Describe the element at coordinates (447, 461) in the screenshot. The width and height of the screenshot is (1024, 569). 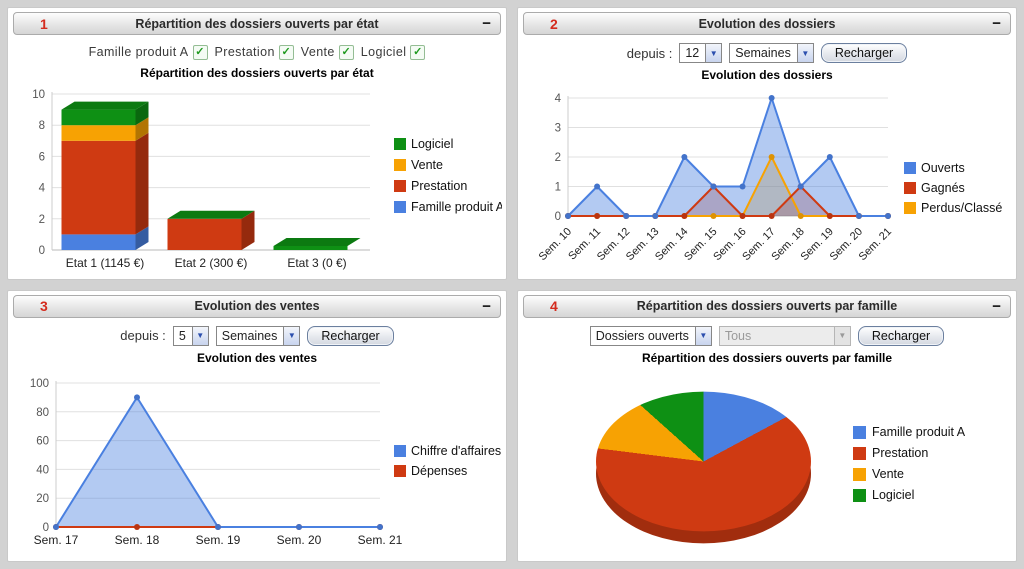
I see `chart-legend: Chiffre d'affaires Dépenses` at that location.